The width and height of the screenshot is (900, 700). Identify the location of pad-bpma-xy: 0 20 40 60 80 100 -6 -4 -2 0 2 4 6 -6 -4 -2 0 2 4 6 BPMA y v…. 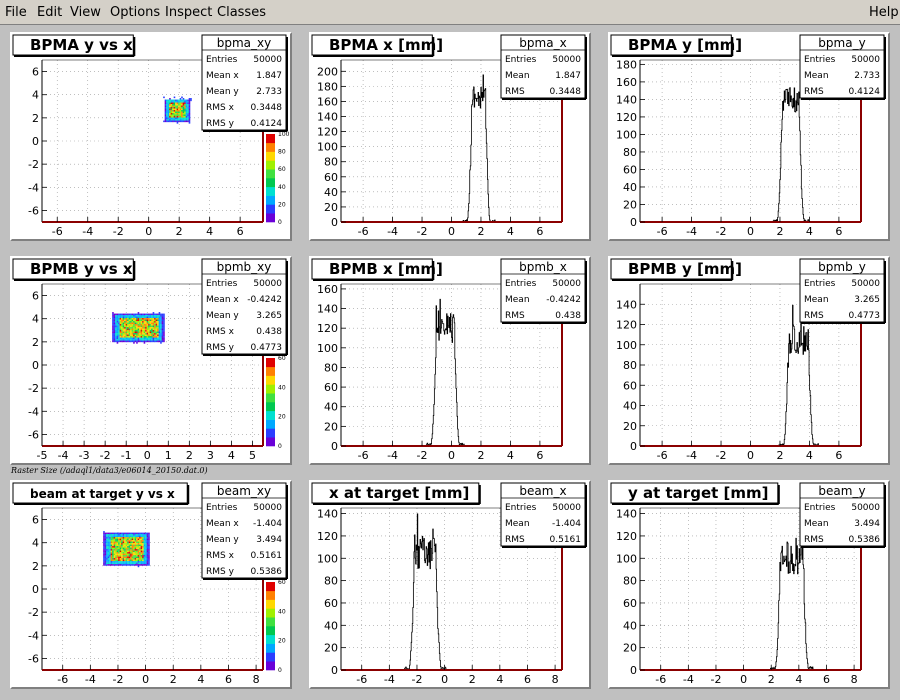
(151, 136).